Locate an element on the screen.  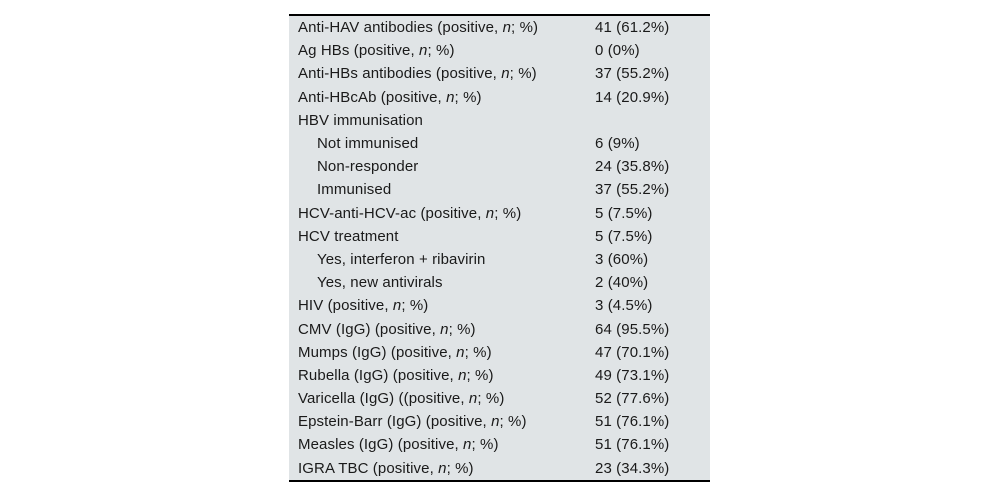
table-row: HIV (positive, n; %) 3 (4.5%) is located at coordinates (499, 305).